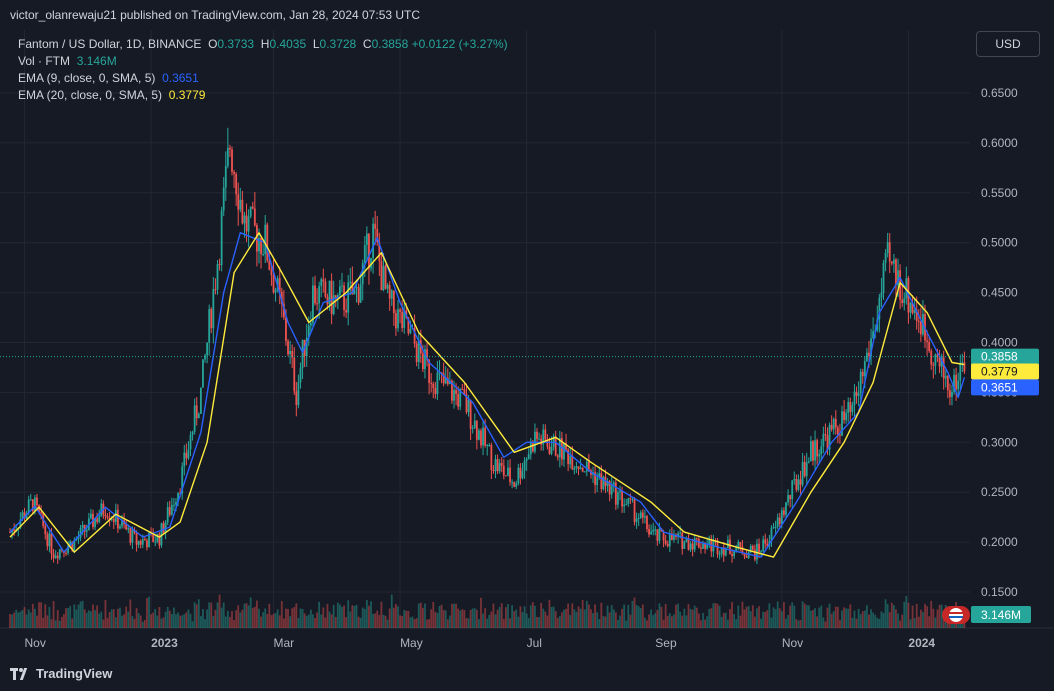  Describe the element at coordinates (792, 643) in the screenshot. I see `x-tick-label: Nov` at that location.